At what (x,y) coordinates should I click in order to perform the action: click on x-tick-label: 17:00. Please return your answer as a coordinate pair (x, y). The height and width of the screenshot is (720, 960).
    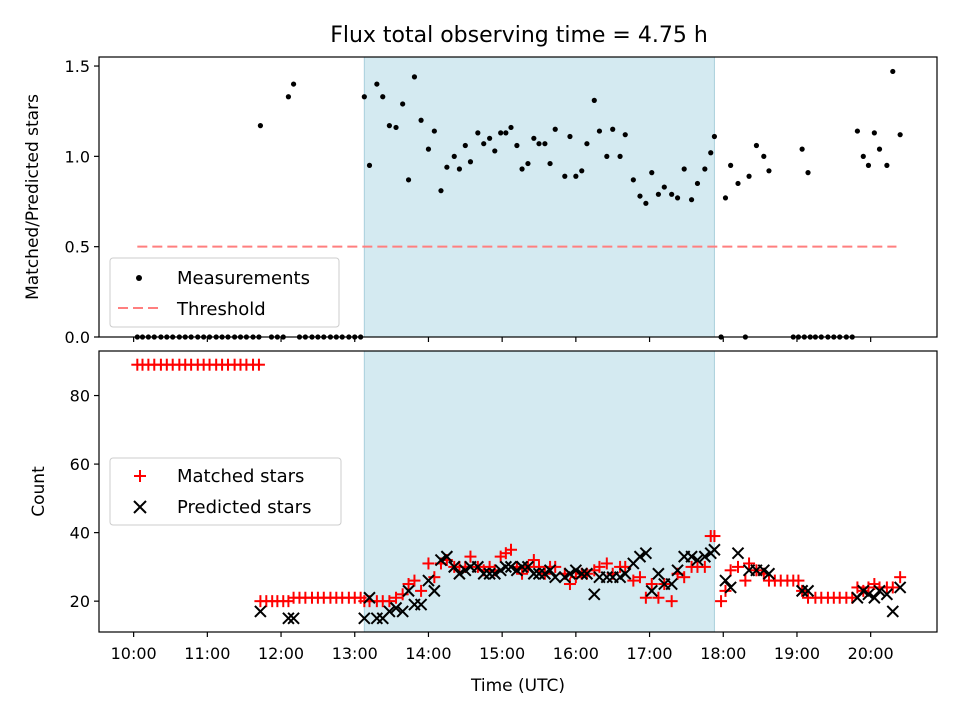
    Looking at the image, I should click on (650, 653).